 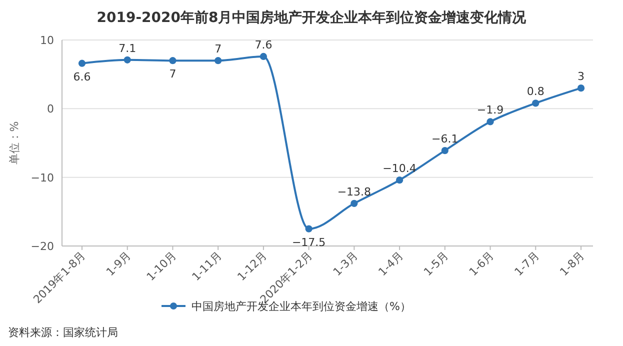 What do you see at coordinates (490, 110) in the screenshot?
I see `data-label: −1.9` at bounding box center [490, 110].